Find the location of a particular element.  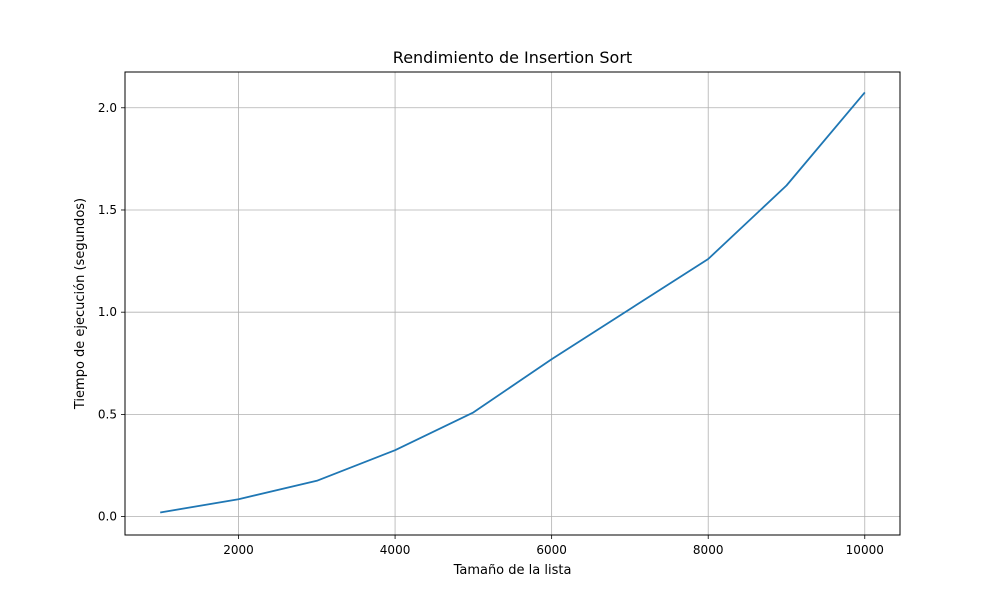

x-tick-label: 10000 is located at coordinates (865, 550).